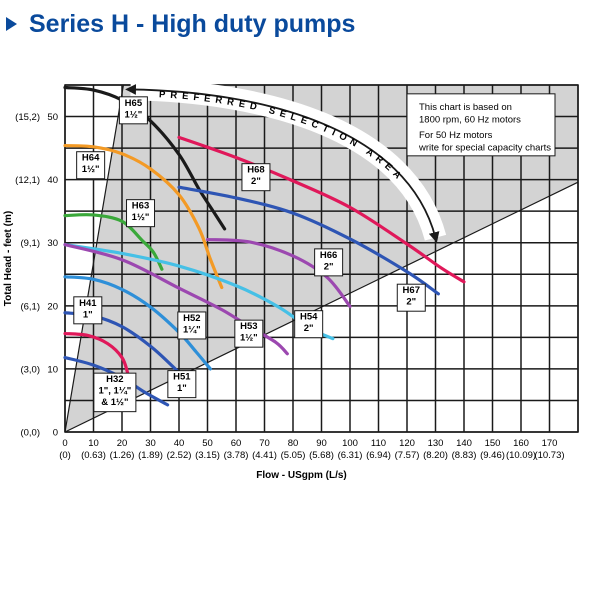 The height and width of the screenshot is (600, 600). What do you see at coordinates (255, 170) in the screenshot?
I see `label-text: H68` at bounding box center [255, 170].